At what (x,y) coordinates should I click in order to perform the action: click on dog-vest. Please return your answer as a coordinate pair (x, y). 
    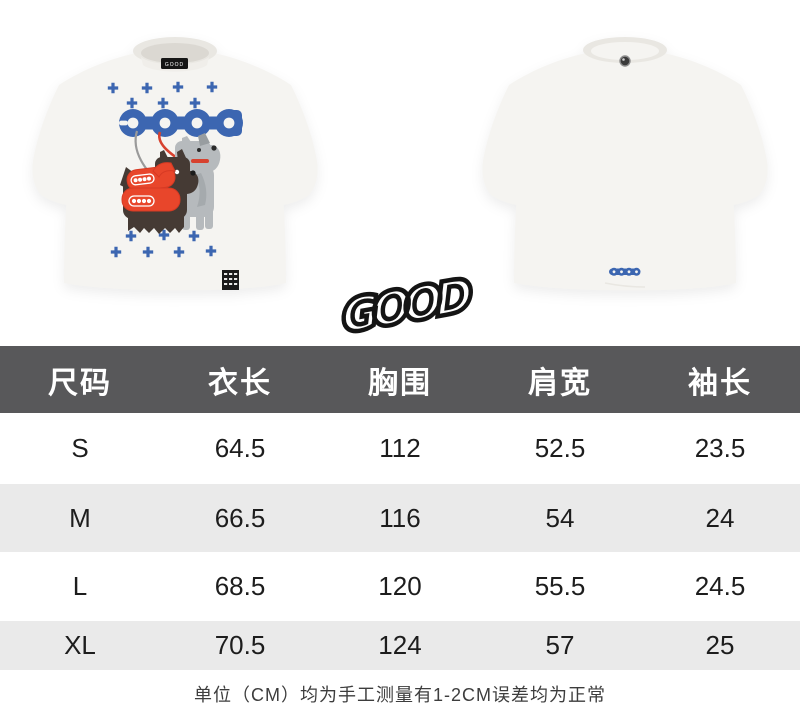
    Looking at the image, I should click on (151, 187).